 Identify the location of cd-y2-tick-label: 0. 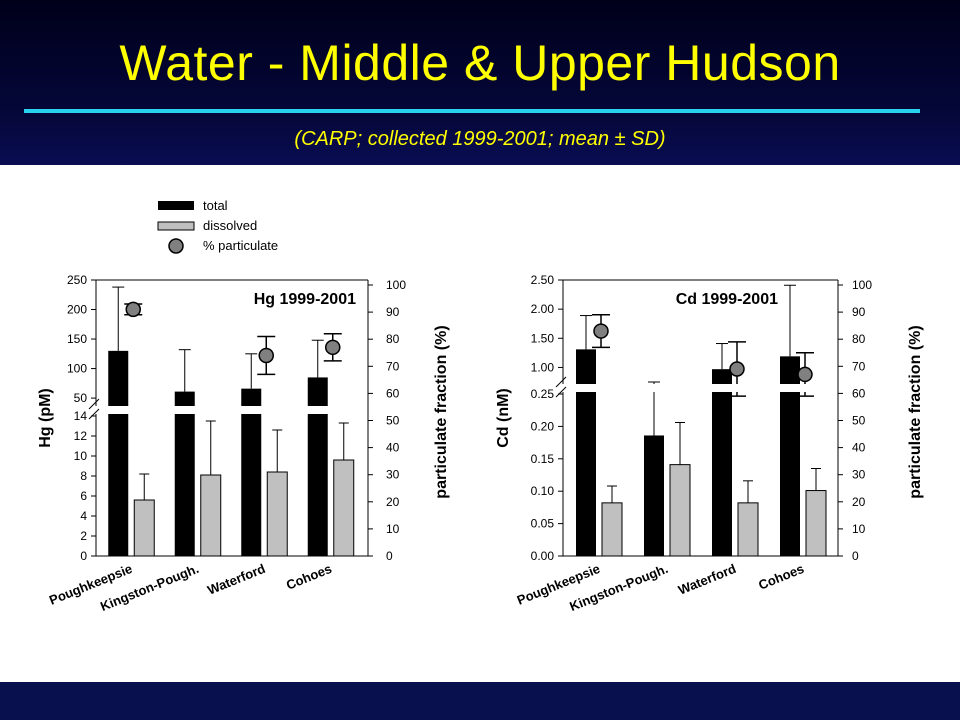
(855, 556).